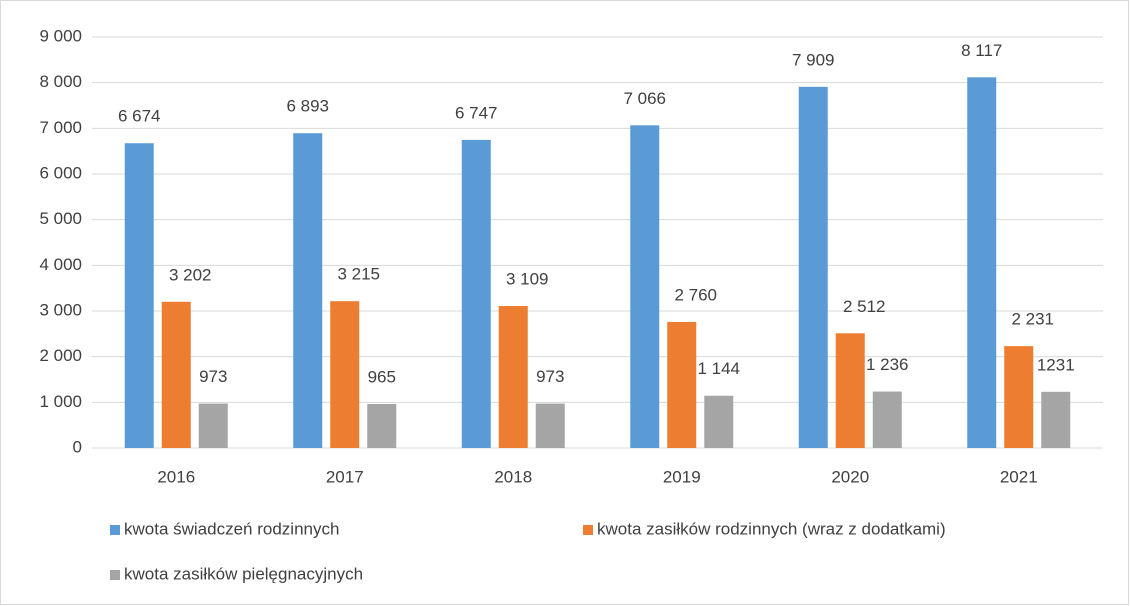 The width and height of the screenshot is (1130, 606). Describe the element at coordinates (887, 364) in the screenshot. I see `data-label: 1 236` at that location.